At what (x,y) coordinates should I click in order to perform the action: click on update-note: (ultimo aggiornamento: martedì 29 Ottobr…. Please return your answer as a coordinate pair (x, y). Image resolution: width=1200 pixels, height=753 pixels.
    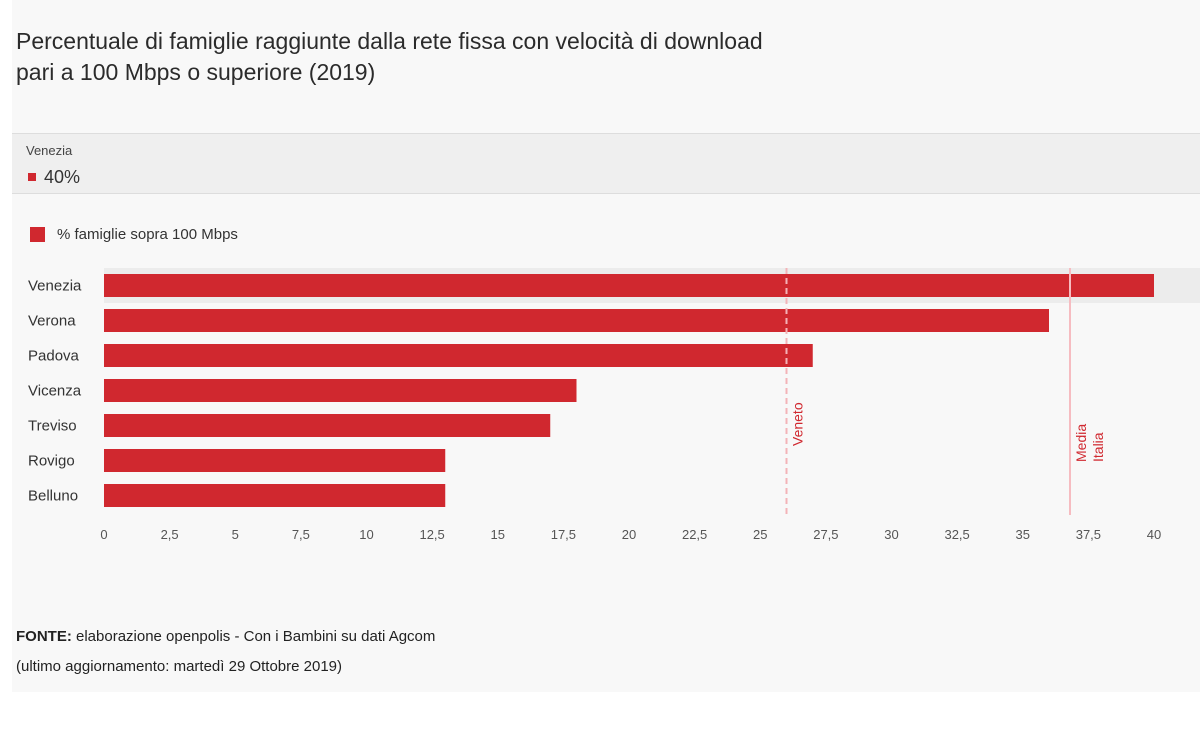
    Looking at the image, I should click on (179, 666).